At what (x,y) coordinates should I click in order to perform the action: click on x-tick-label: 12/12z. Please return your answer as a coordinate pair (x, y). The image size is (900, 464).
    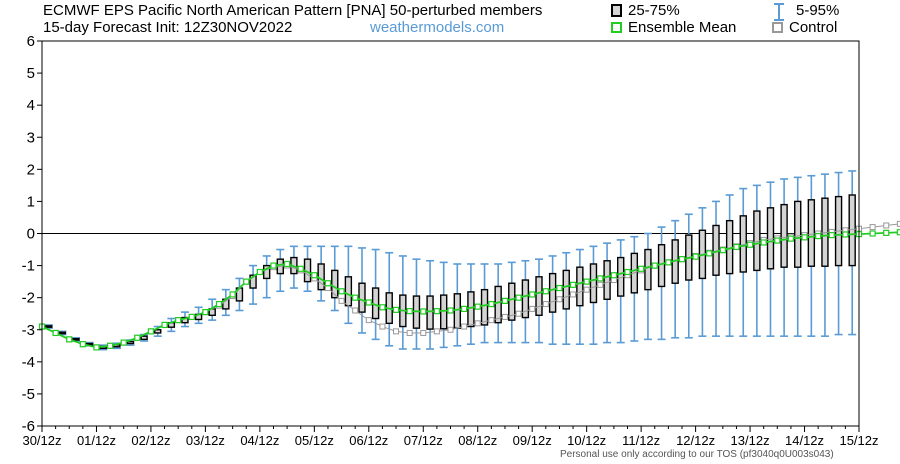
    Looking at the image, I should click on (695, 440).